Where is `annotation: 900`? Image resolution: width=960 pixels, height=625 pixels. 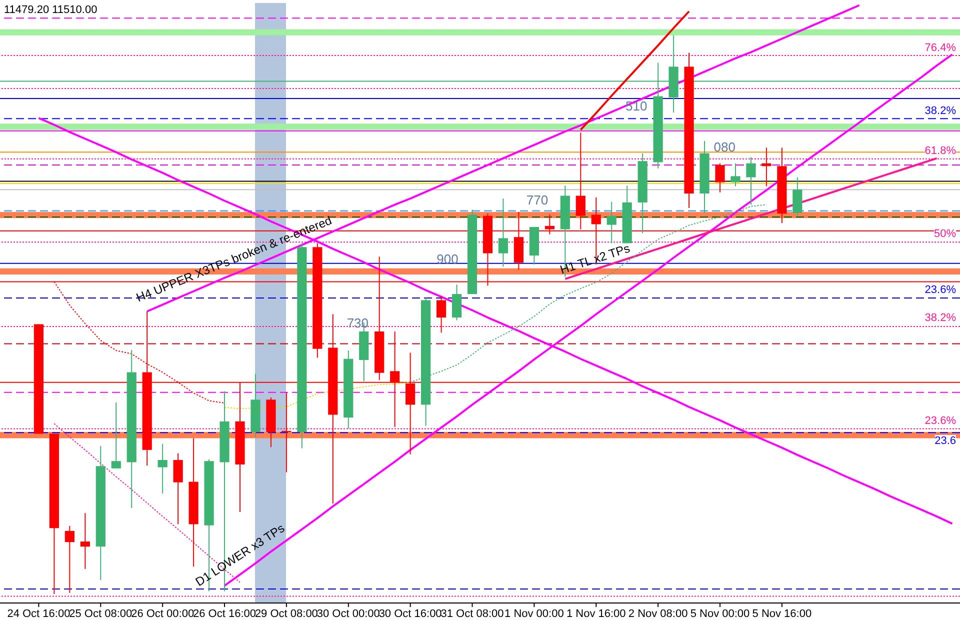
annotation: 900 is located at coordinates (448, 258).